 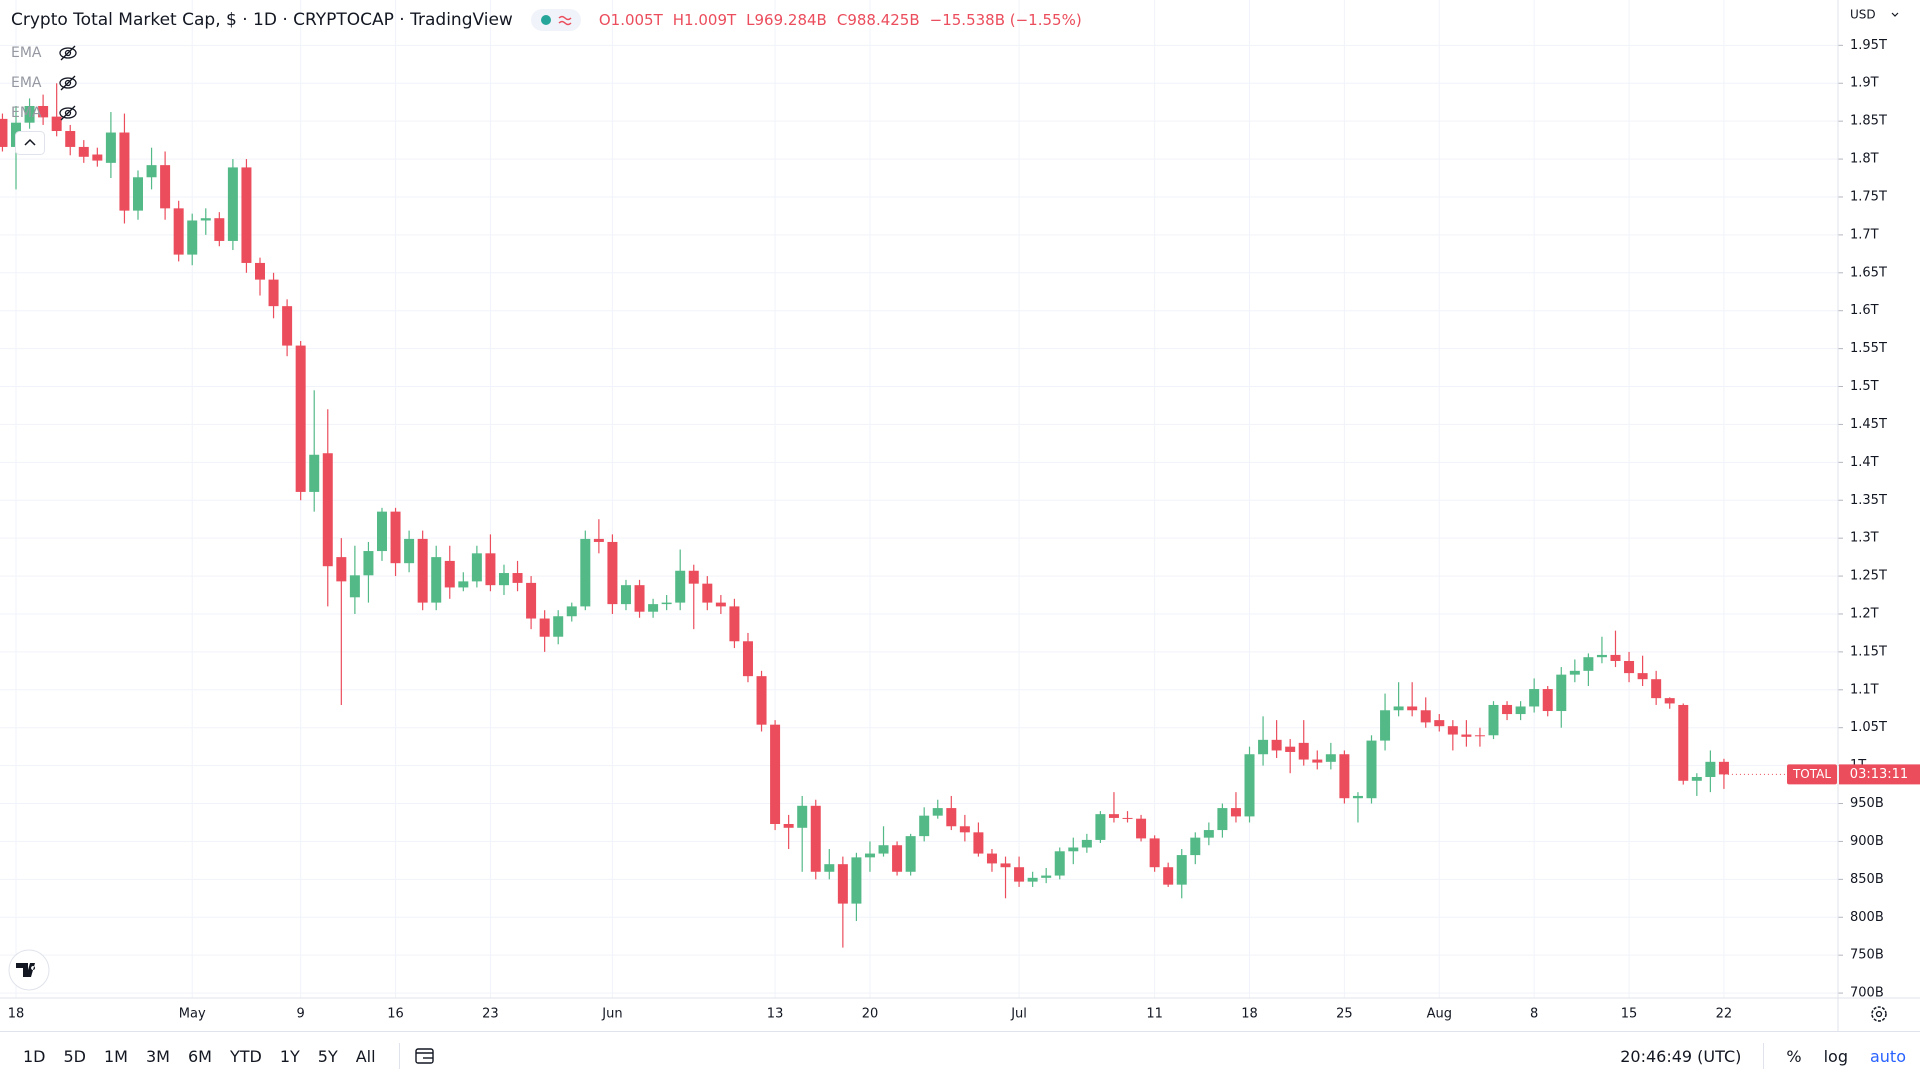 What do you see at coordinates (1835, 1056) in the screenshot?
I see `log-toggle: log` at bounding box center [1835, 1056].